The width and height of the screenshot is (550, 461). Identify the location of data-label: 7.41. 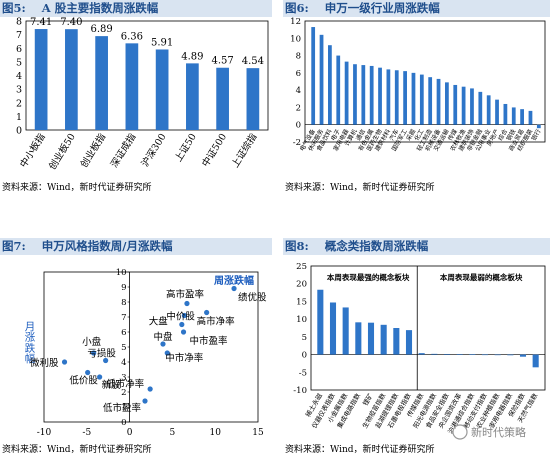
(41, 22).